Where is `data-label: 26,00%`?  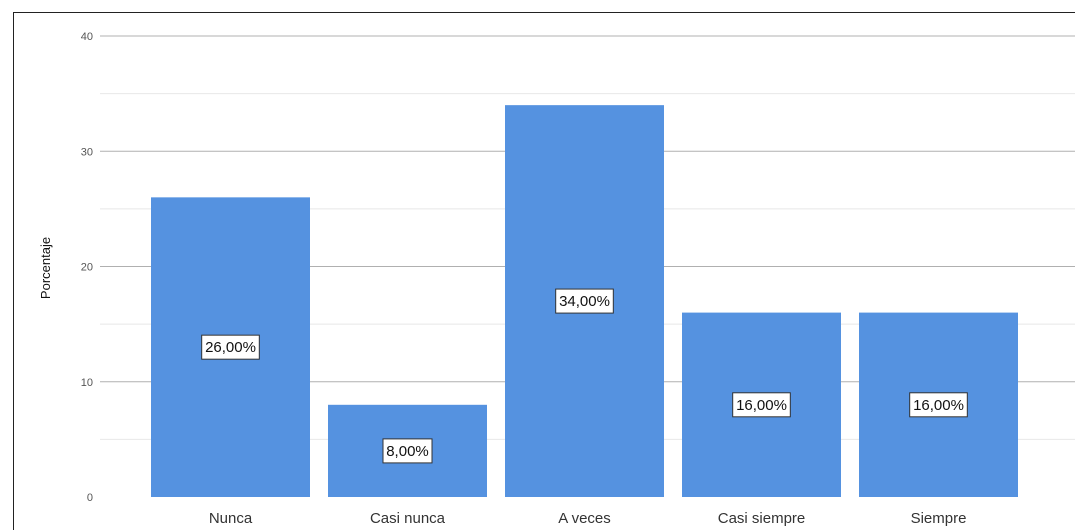
data-label: 26,00% is located at coordinates (230, 347).